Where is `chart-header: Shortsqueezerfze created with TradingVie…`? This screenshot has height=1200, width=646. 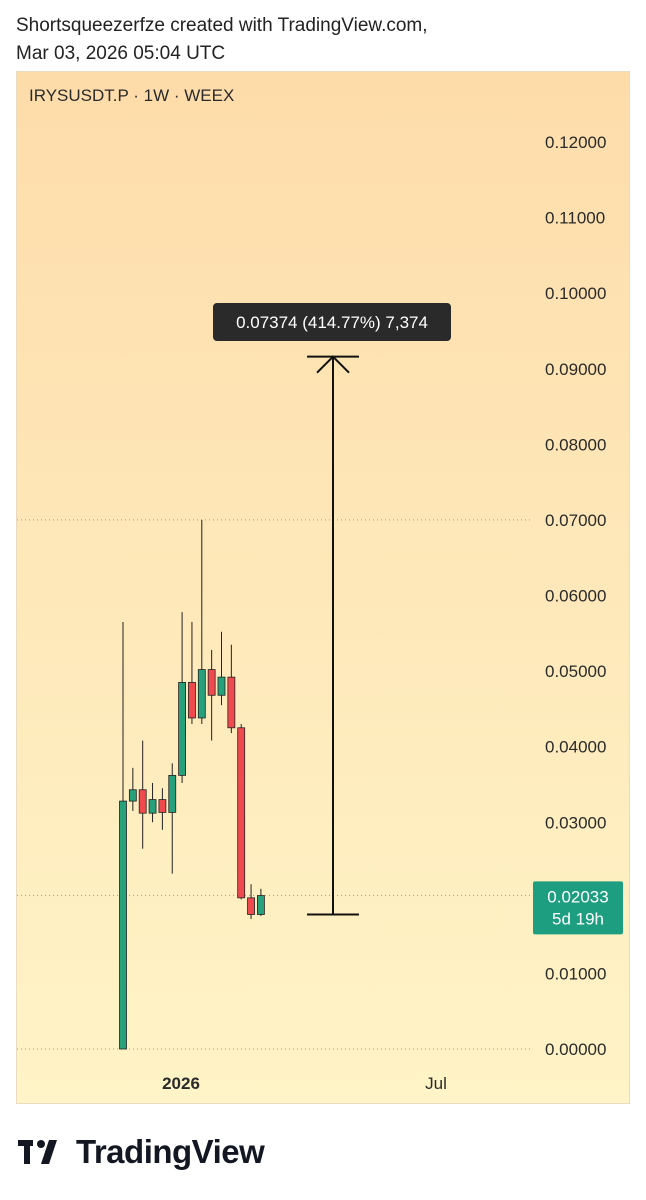
chart-header: Shortsqueezerfze created with TradingVie… is located at coordinates (222, 40).